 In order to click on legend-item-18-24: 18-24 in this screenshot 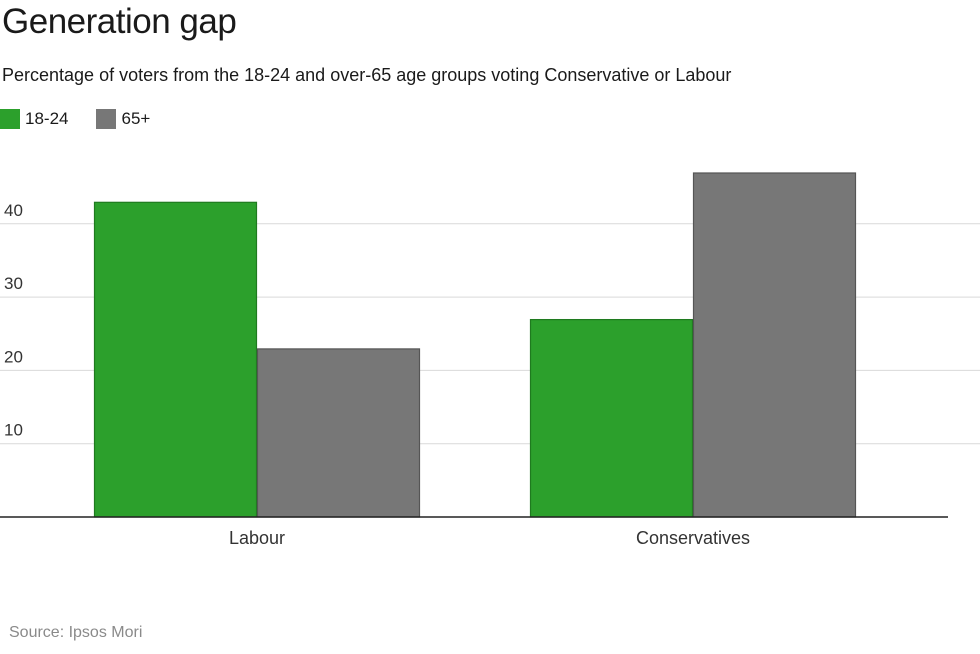, I will do `click(34, 119)`.